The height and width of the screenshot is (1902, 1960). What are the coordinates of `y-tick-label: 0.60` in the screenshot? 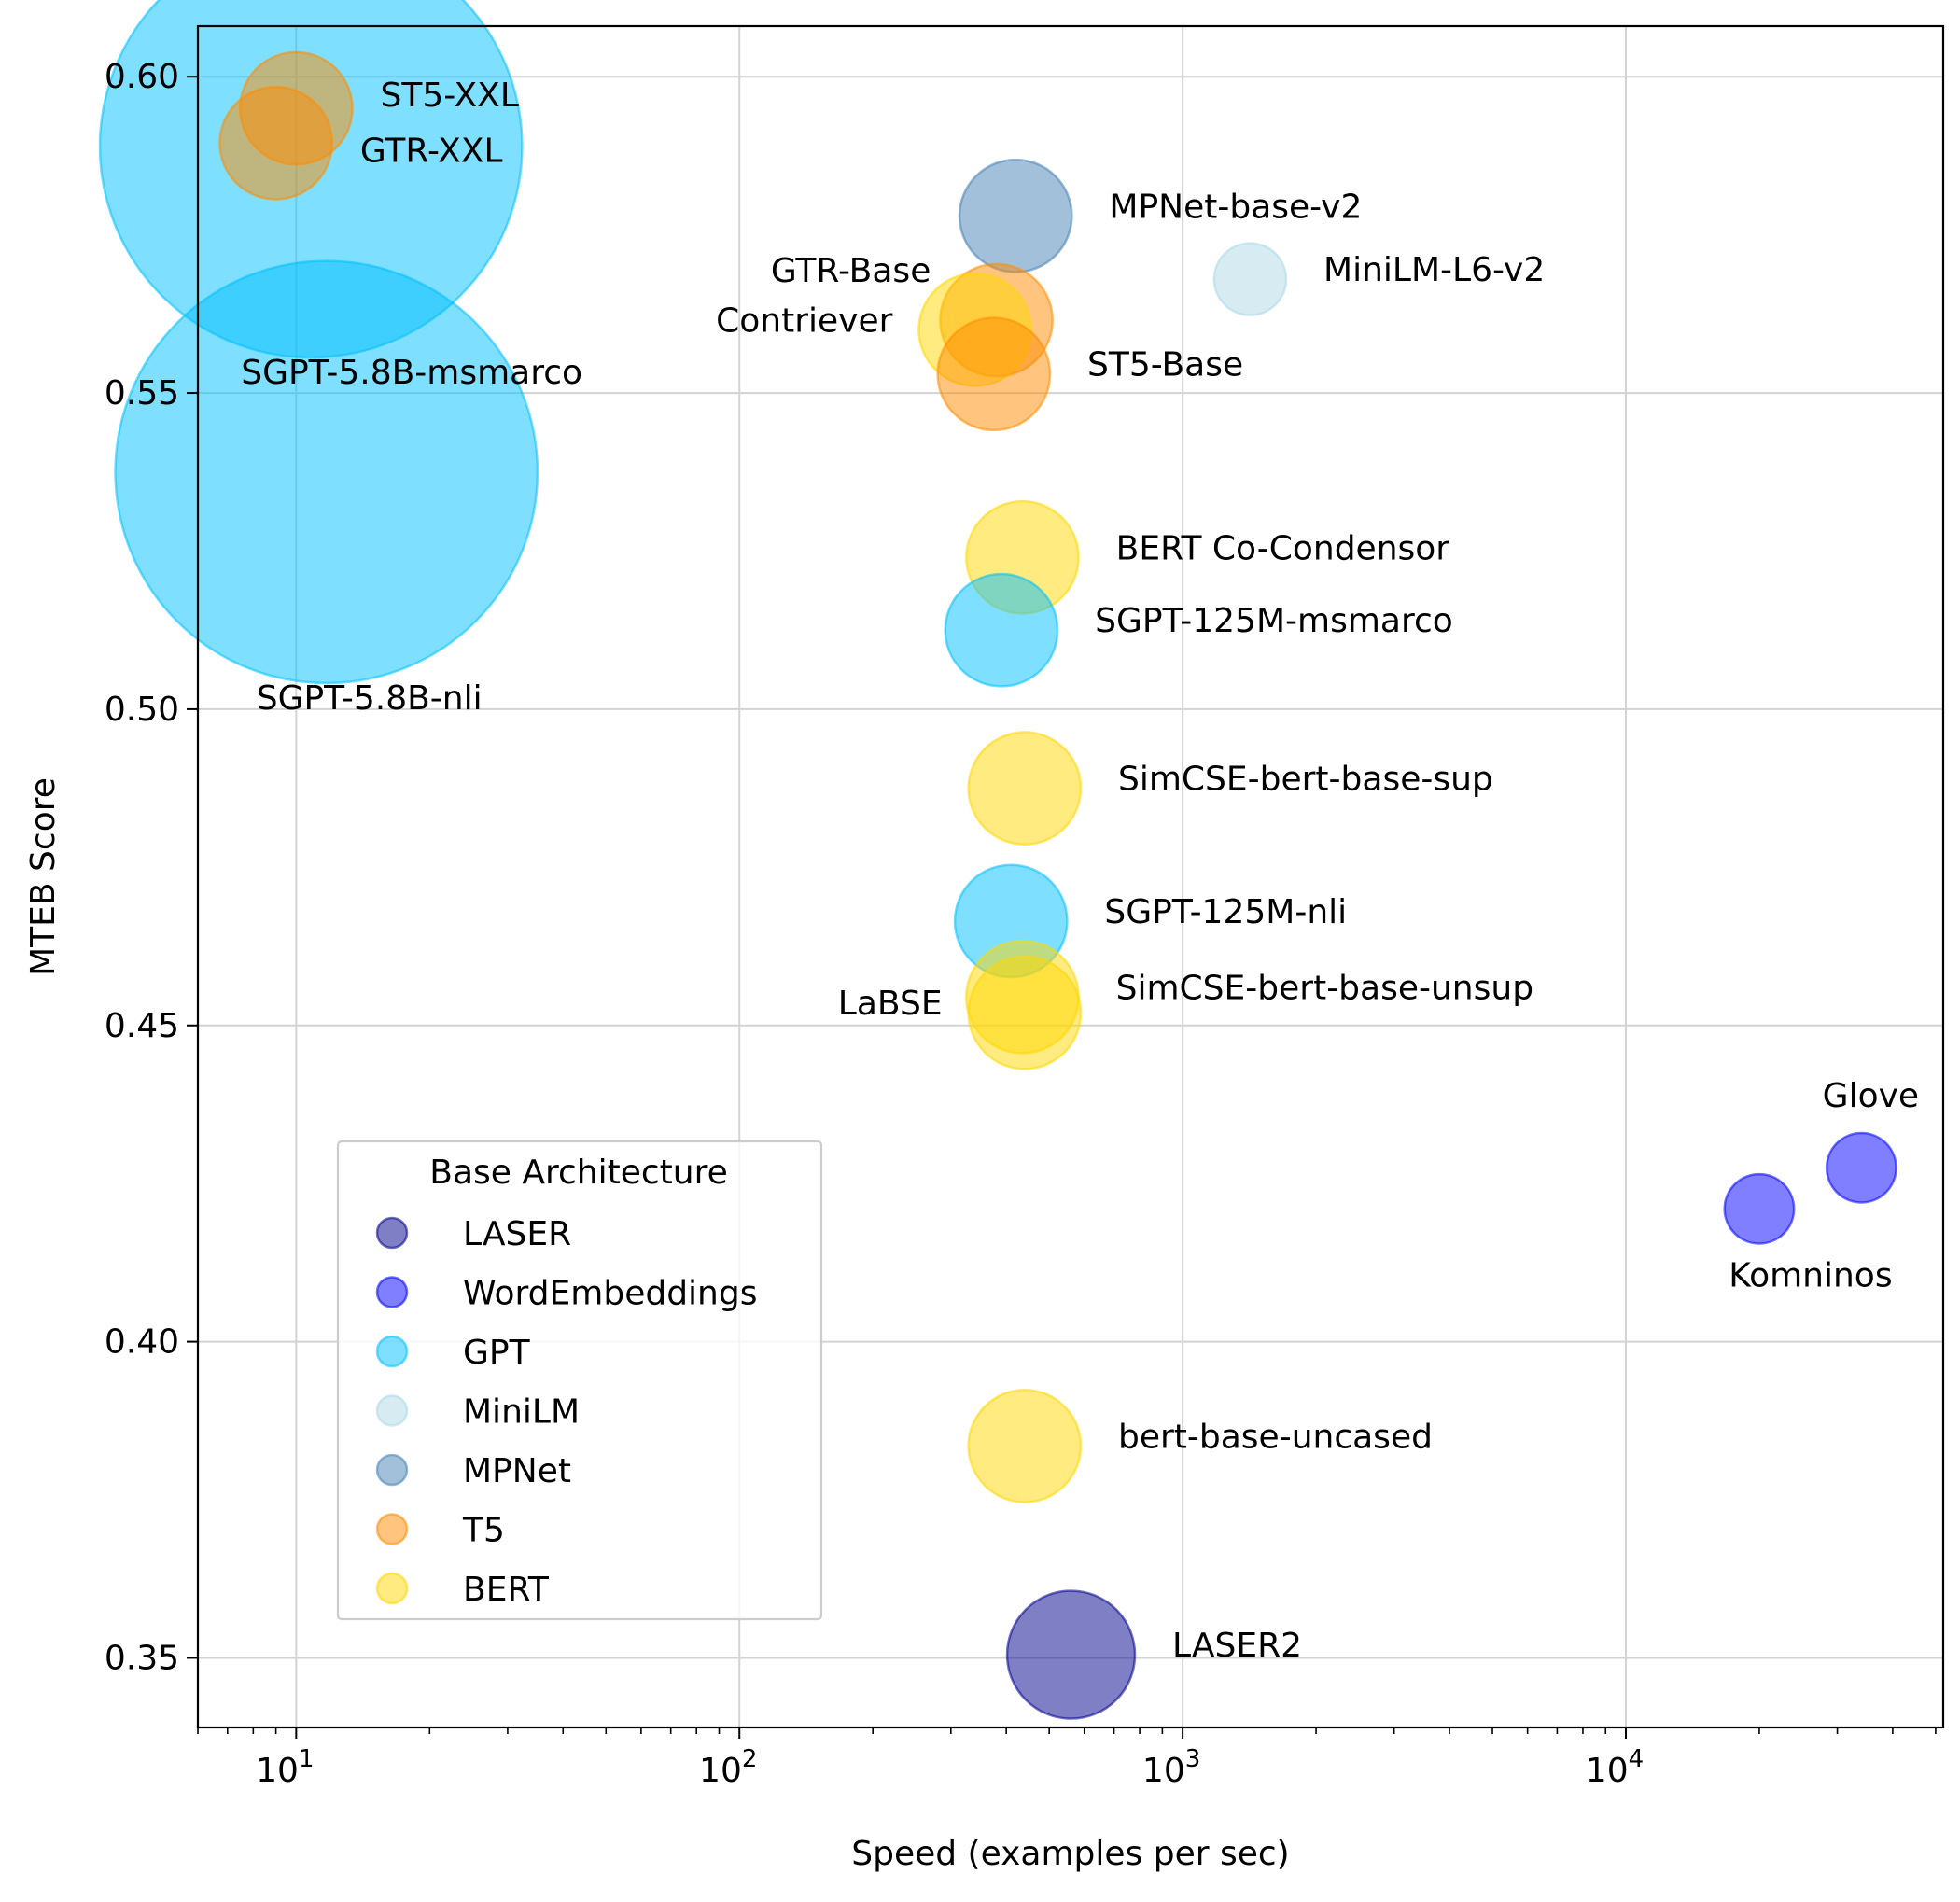 It's located at (142, 77).